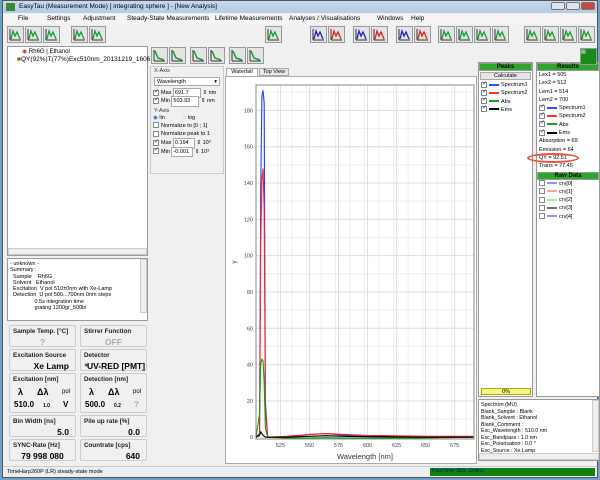  I want to click on raw-data-item: crv[0], so click(568, 184).